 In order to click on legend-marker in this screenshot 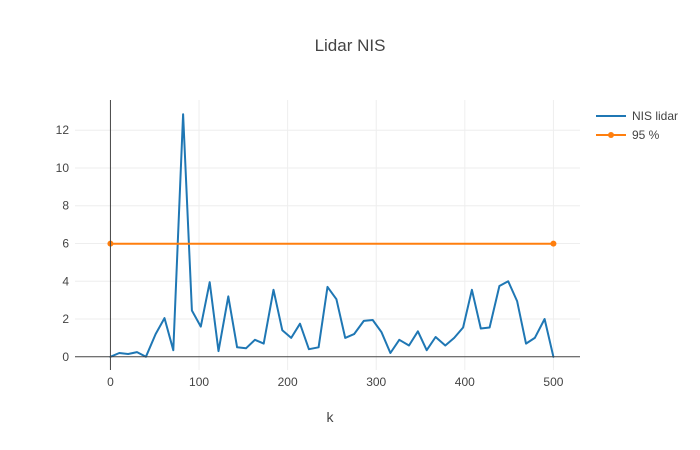, I will do `click(611, 135)`.